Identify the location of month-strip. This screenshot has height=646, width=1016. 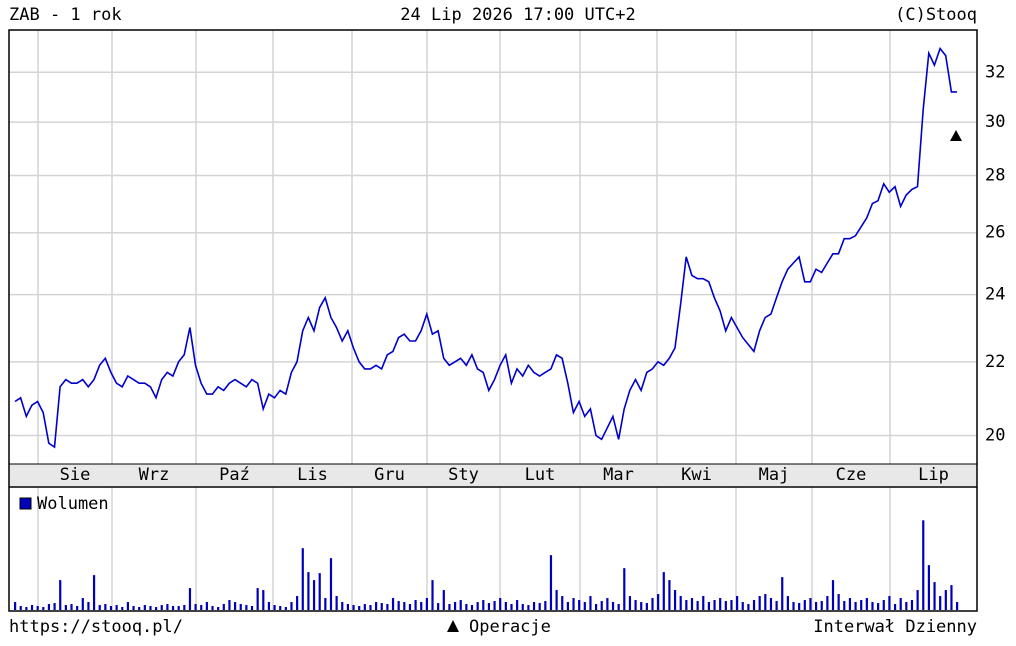
(493, 475).